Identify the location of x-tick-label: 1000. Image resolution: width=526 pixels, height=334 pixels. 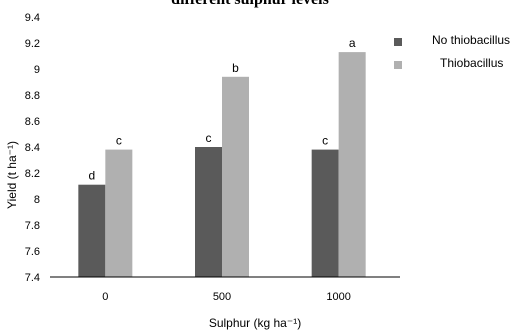
(338, 297).